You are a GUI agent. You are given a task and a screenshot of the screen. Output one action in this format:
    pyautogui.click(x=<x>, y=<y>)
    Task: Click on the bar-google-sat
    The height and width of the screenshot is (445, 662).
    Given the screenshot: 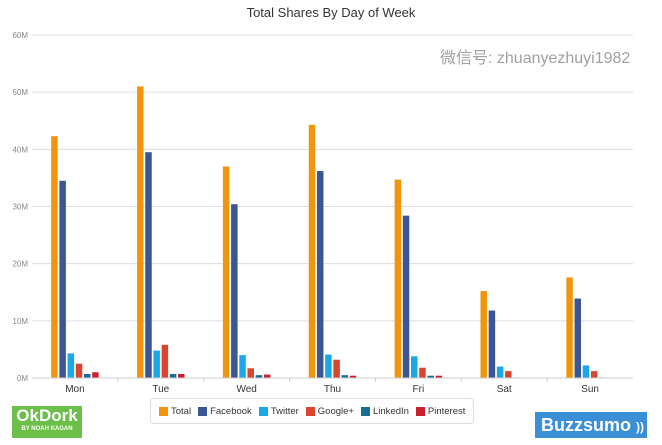 What is the action you would take?
    pyautogui.click(x=508, y=374)
    